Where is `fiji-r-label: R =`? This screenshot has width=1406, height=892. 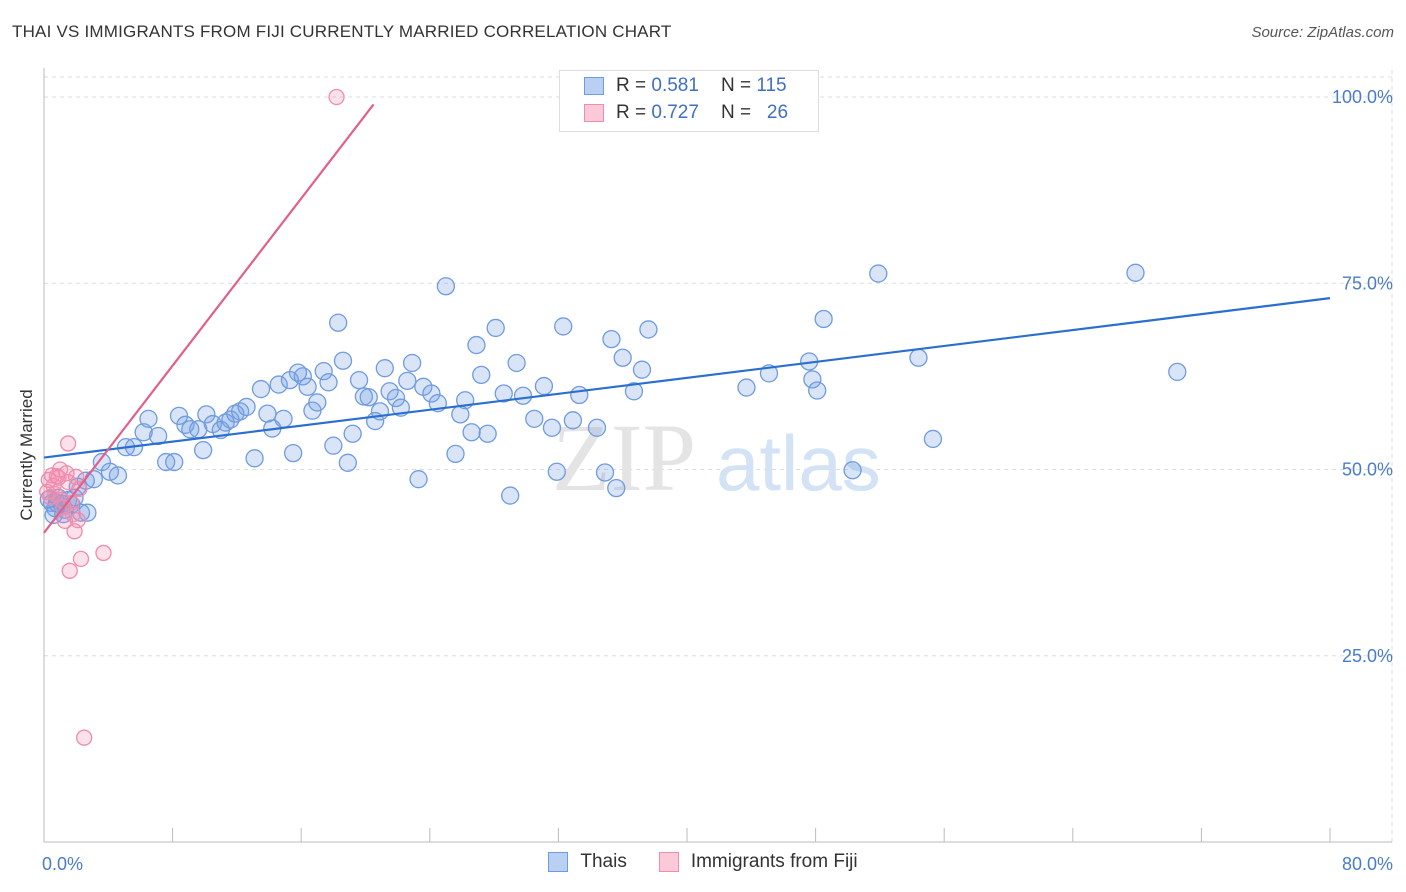
fiji-r-label: R = is located at coordinates (631, 112).